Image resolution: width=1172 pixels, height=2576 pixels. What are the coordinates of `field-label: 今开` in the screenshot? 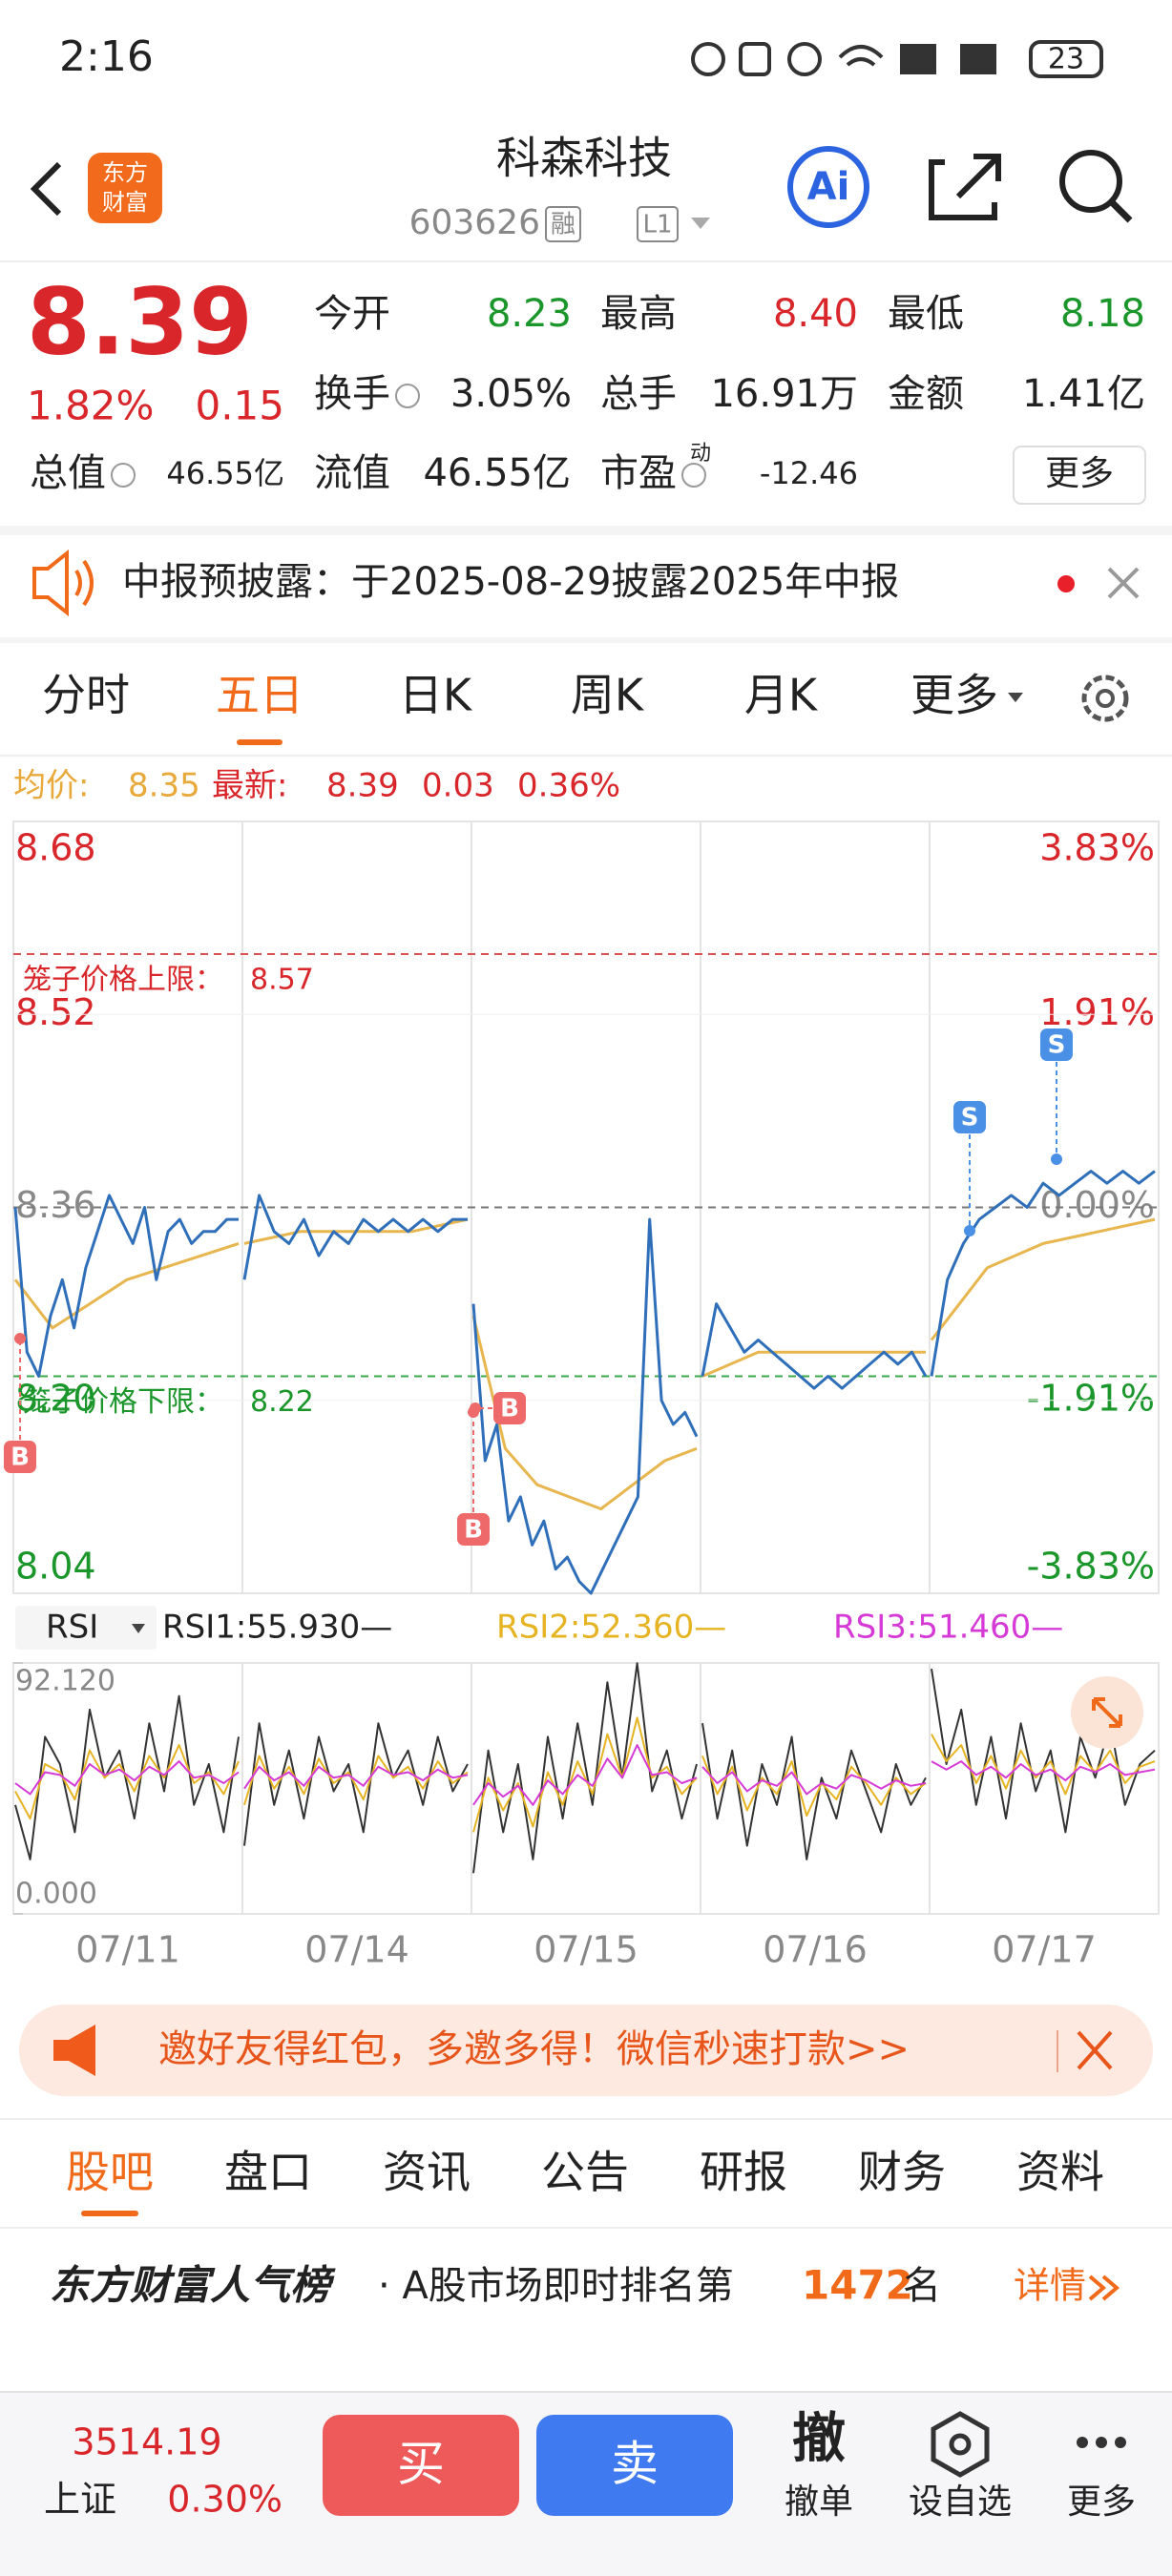 It's located at (352, 314).